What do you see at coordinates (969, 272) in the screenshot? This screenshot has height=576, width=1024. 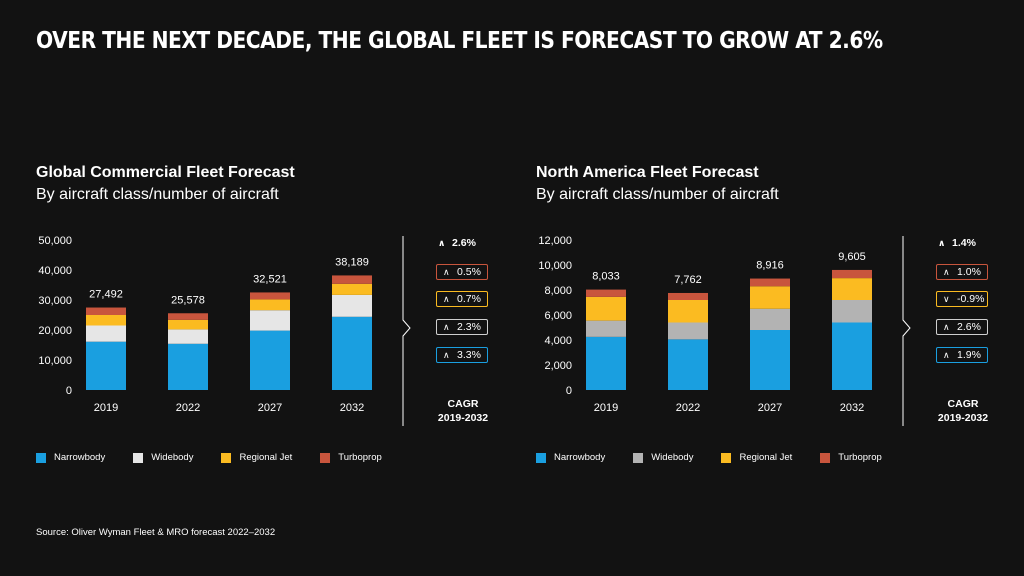 I see `cagr-badge-value: 1.0%` at bounding box center [969, 272].